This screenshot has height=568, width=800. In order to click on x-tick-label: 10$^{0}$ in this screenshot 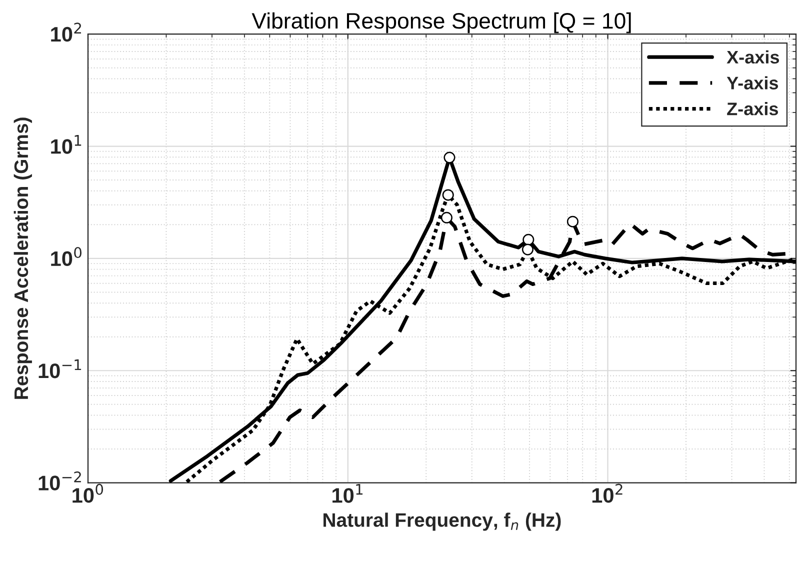, I will do `click(88, 493)`.